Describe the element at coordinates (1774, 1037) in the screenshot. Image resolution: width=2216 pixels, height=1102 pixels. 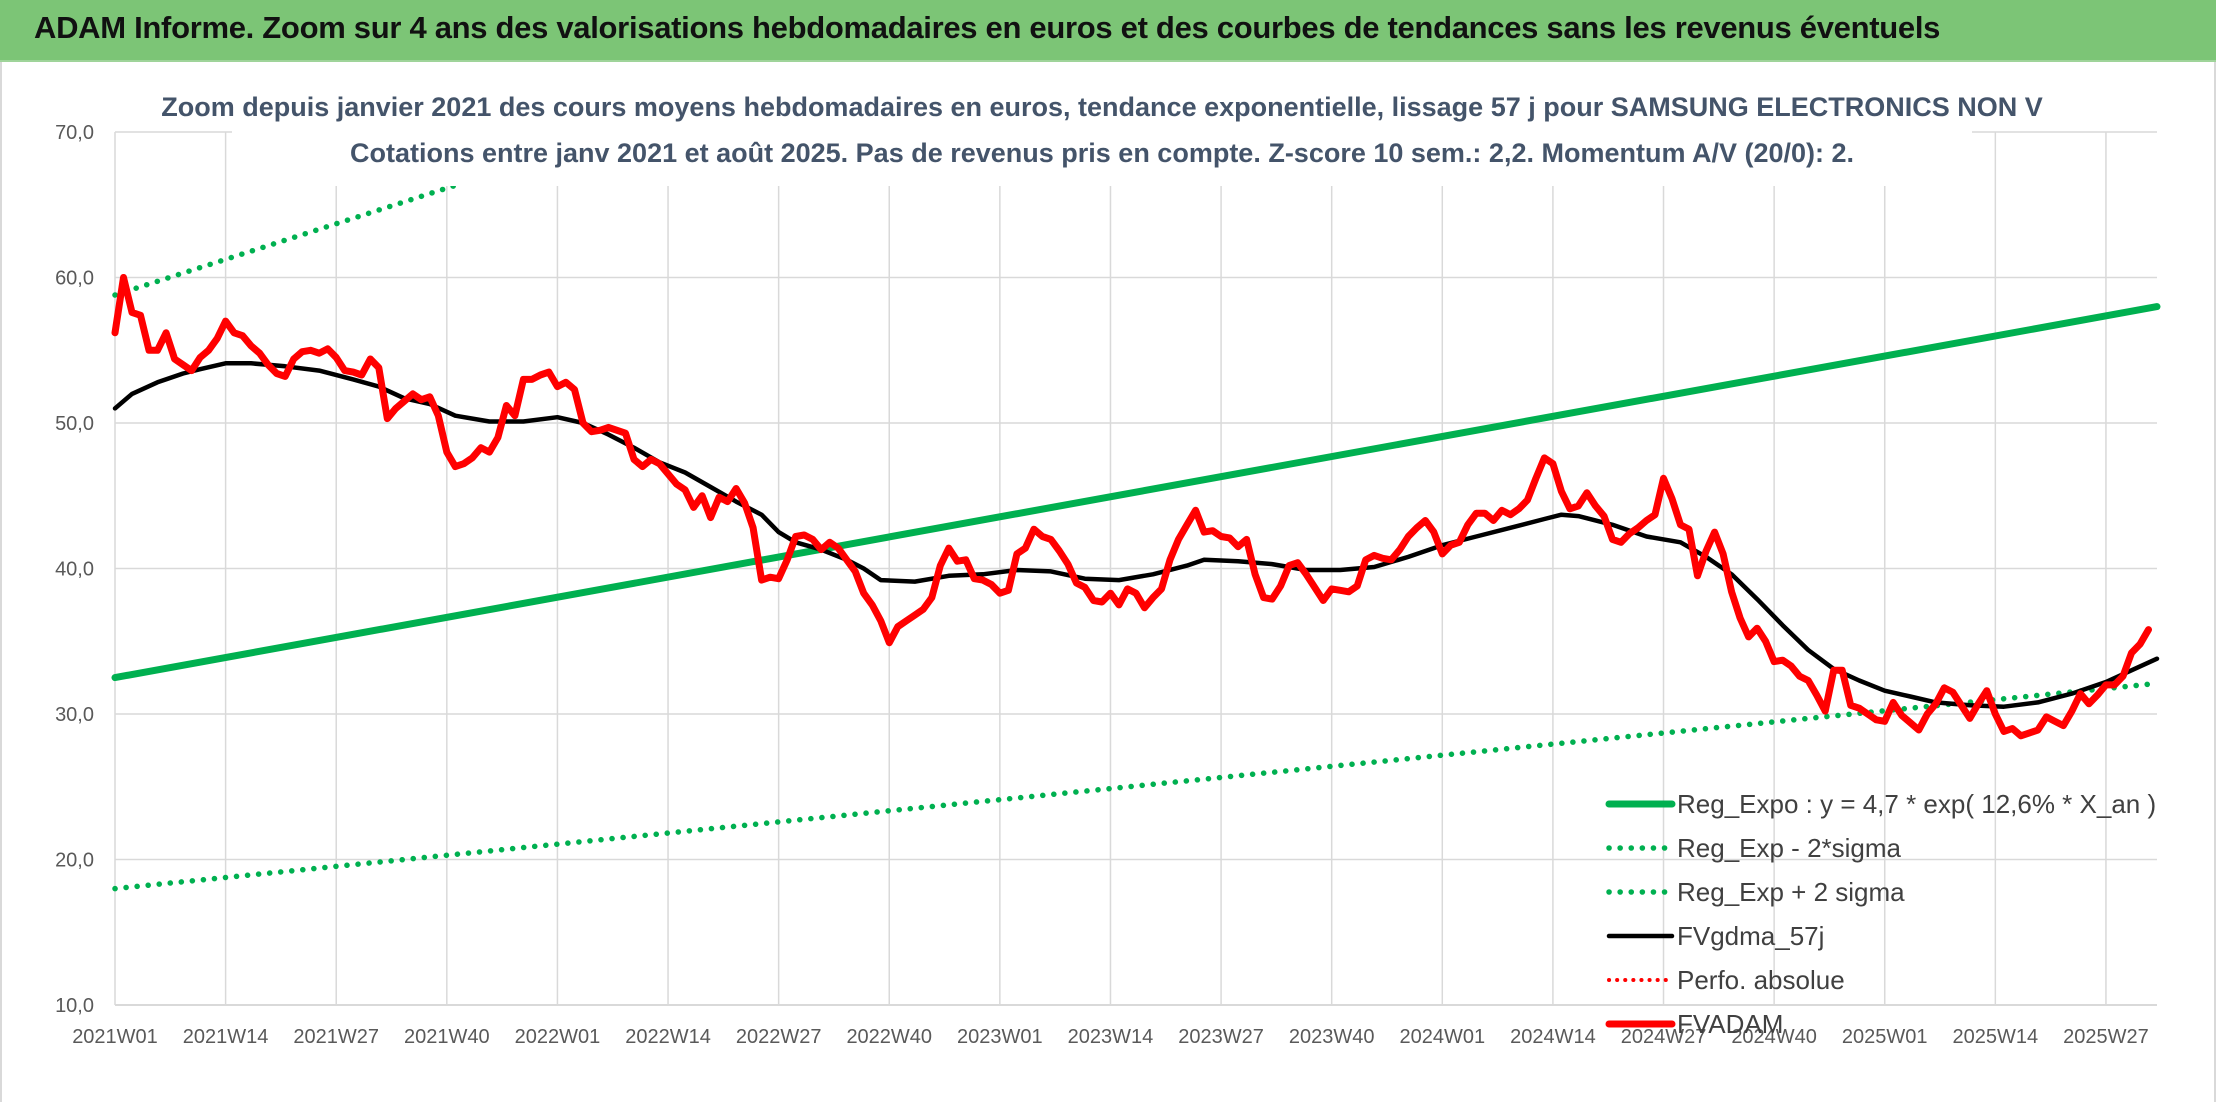
I see `x-tick-label: 2024W40` at that location.